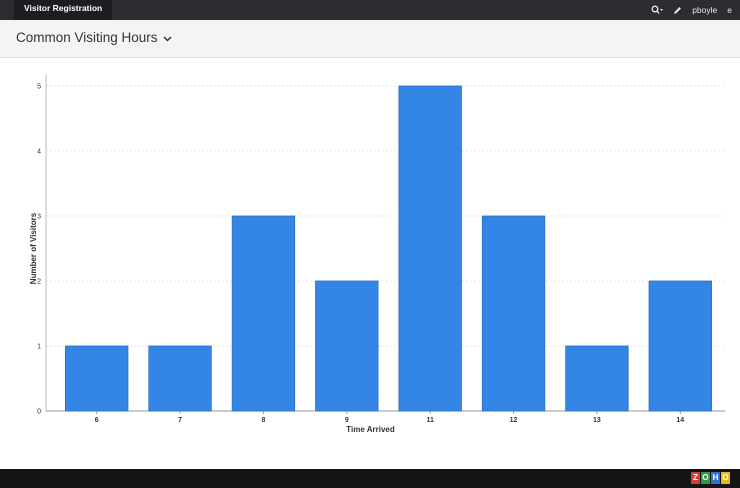 The image size is (740, 488). What do you see at coordinates (97, 420) in the screenshot?
I see `x-tick-label: 6` at bounding box center [97, 420].